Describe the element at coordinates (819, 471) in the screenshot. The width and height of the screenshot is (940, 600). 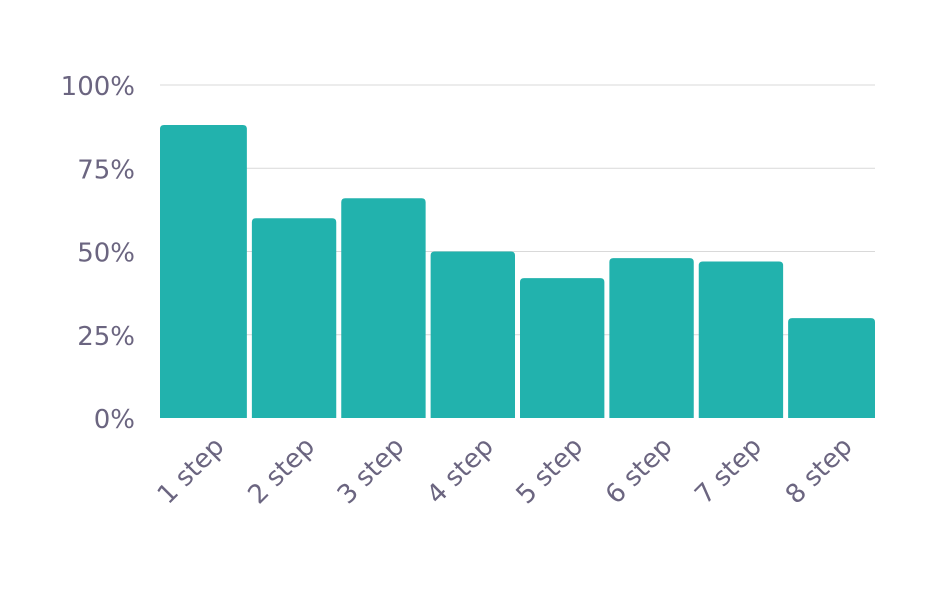
I see `x-category-label: 8 step` at that location.